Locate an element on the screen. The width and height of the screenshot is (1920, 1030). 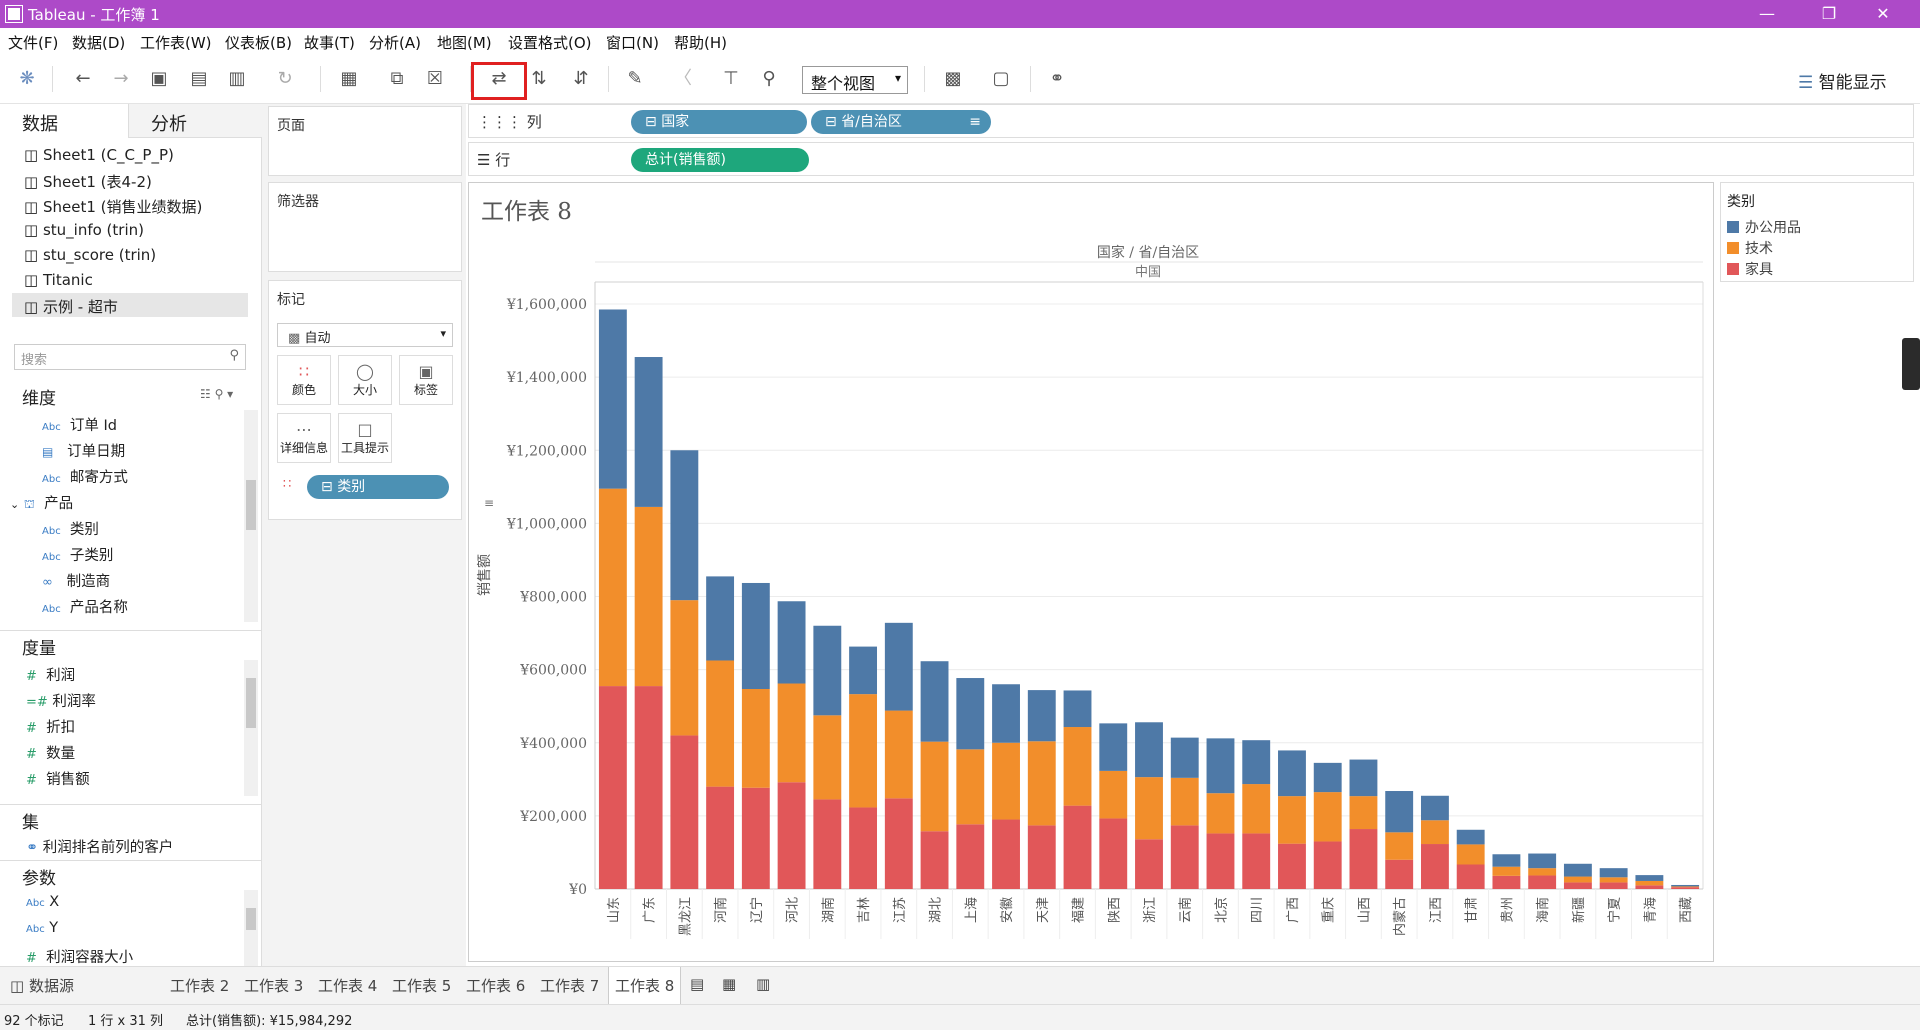
new-story-tab-icon: ▥ is located at coordinates (763, 984).